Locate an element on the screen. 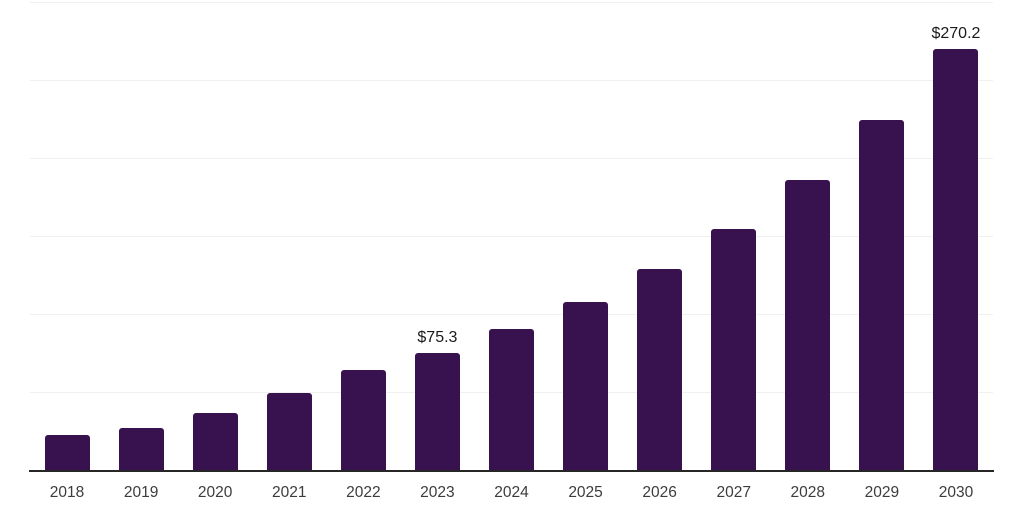 This screenshot has width=1024, height=512. x-tick-label-2021: 2021 is located at coordinates (289, 492).